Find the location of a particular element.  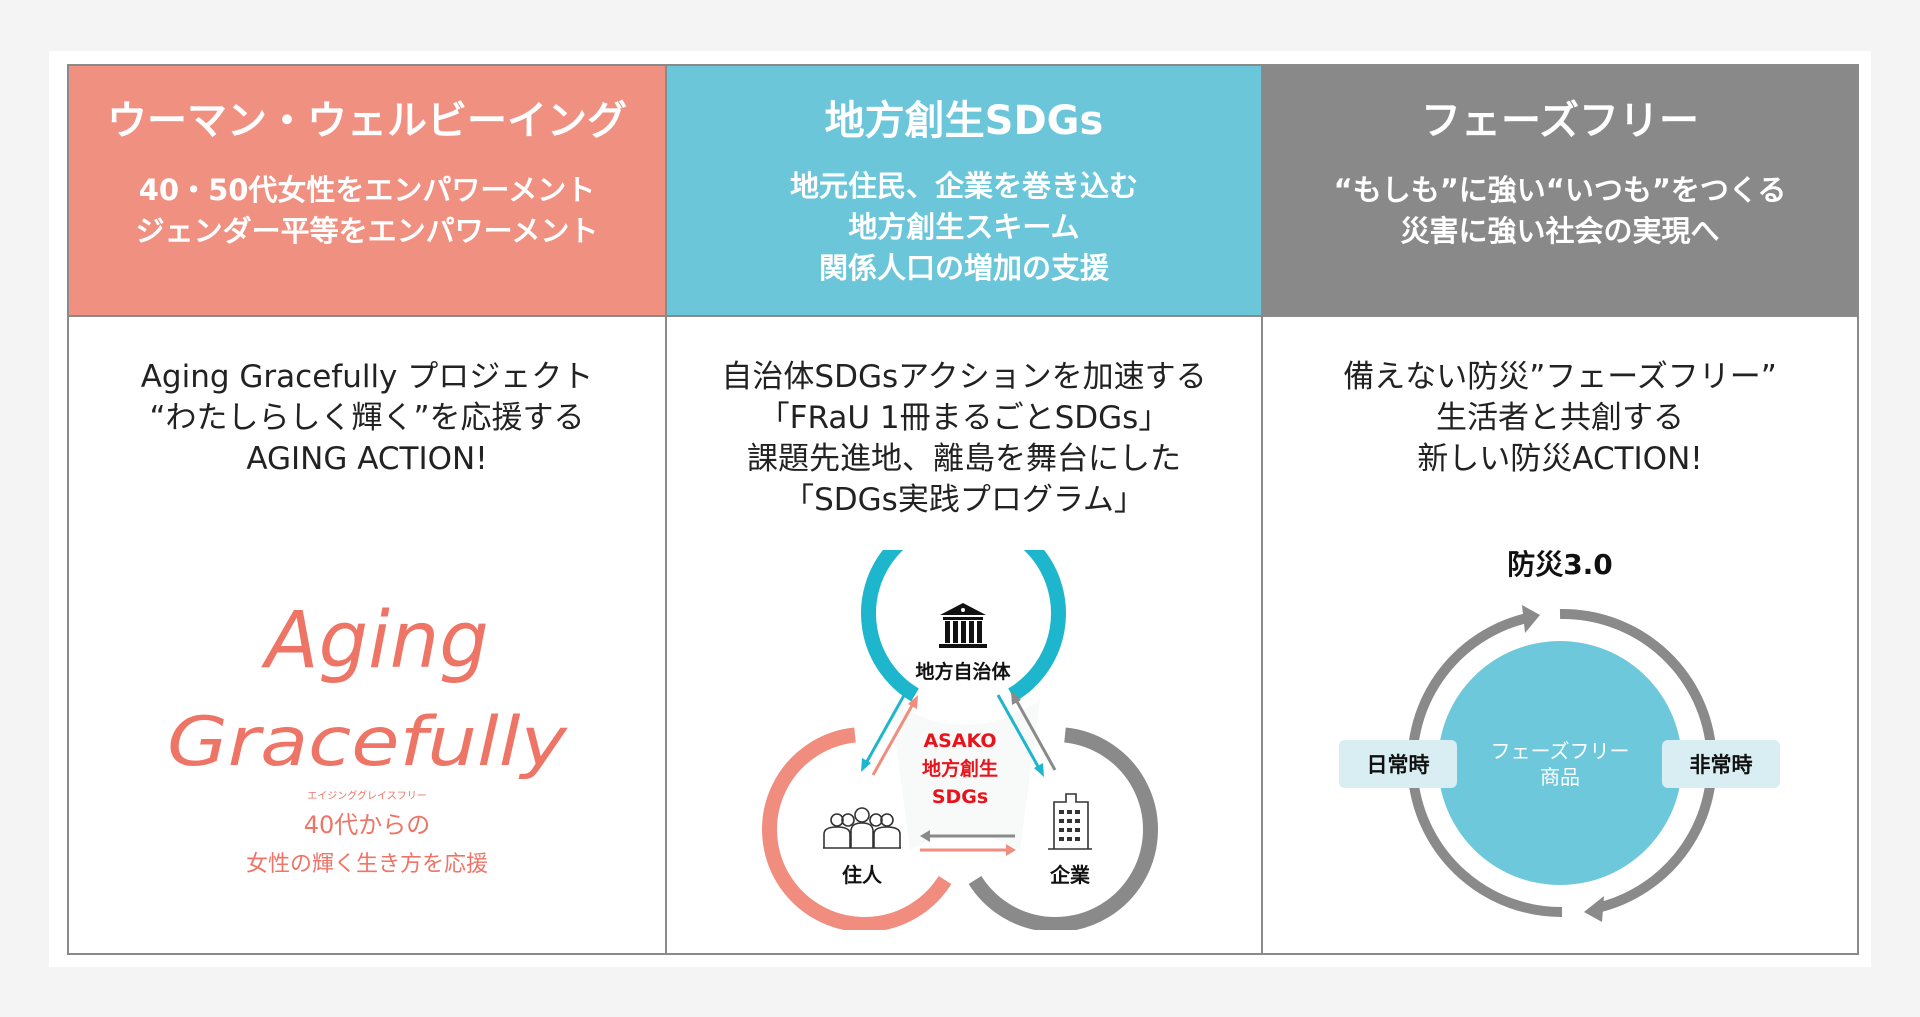

center-label-line: 商品 is located at coordinates (1560, 777).